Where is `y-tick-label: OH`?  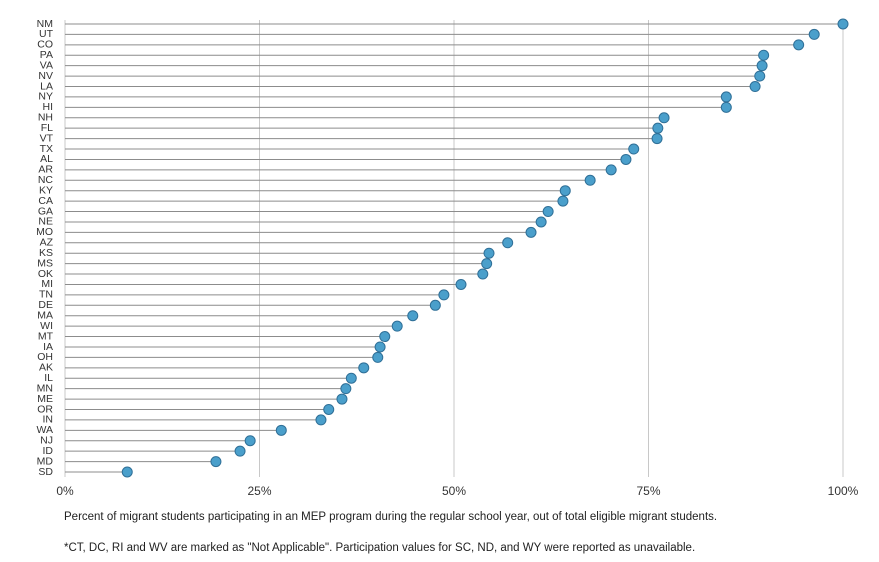
y-tick-label: OH is located at coordinates (45, 357).